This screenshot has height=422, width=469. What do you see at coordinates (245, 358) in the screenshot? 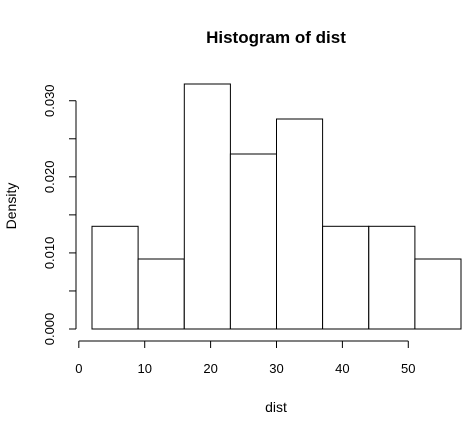
I see `x-axis: 0 10 20 30 40 50` at bounding box center [245, 358].